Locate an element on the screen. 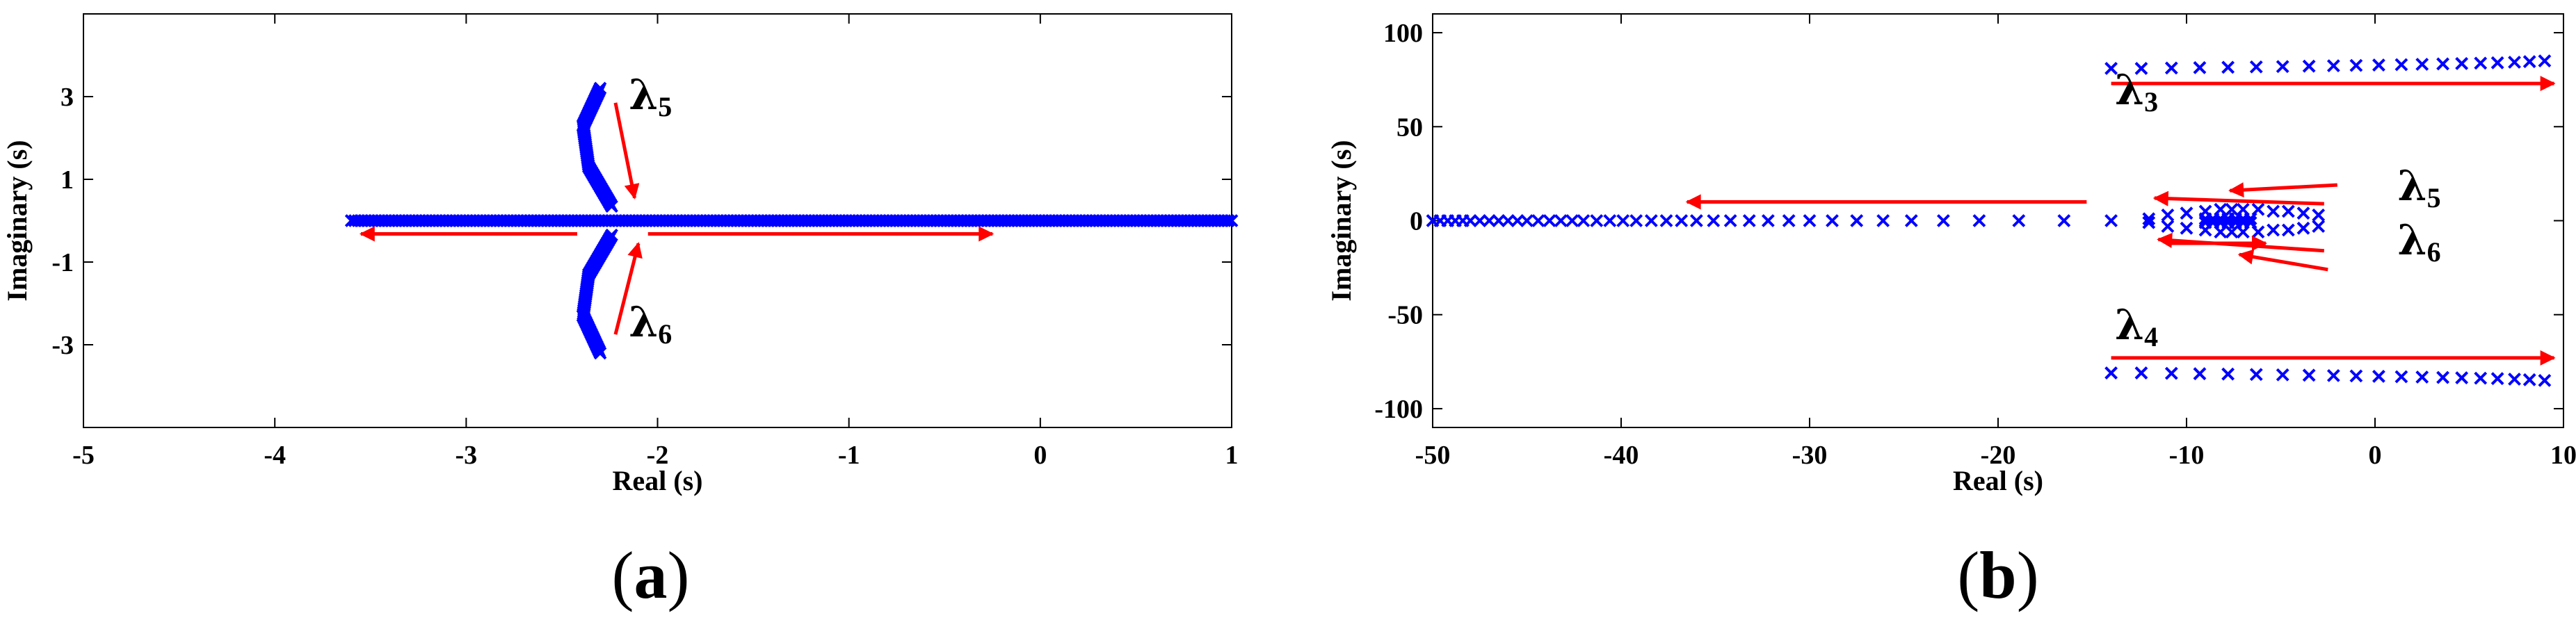 Image resolution: width=2576 pixels, height=620 pixels. eigenvalue-label: λ4 is located at coordinates (2136, 326).